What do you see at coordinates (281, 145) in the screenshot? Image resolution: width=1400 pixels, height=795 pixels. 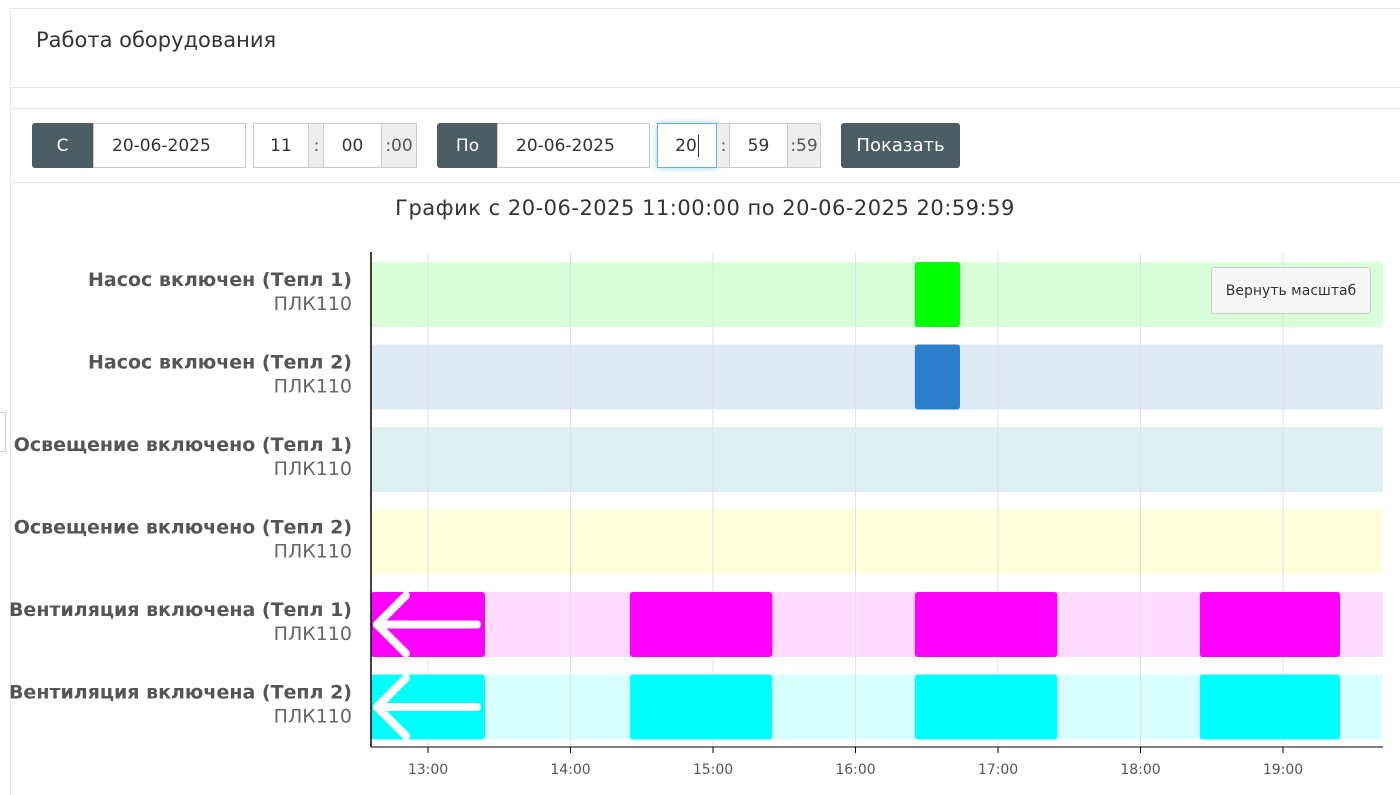 I see `from-hour-input: 11` at bounding box center [281, 145].